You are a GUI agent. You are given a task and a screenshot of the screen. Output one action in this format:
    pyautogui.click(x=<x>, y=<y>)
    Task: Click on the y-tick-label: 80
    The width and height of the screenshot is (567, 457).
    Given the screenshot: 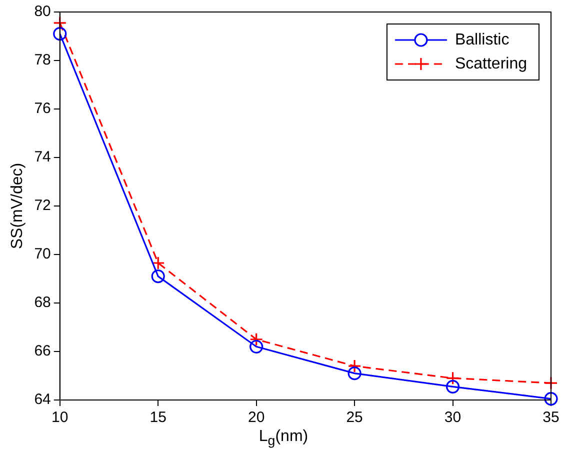 What is the action you would take?
    pyautogui.click(x=42, y=11)
    